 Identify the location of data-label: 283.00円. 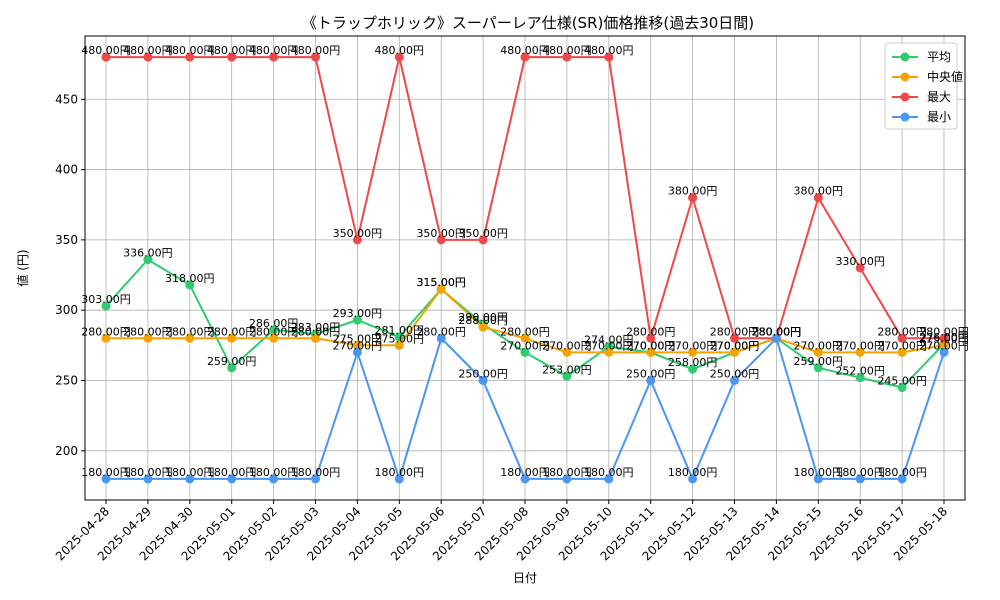
(316, 327).